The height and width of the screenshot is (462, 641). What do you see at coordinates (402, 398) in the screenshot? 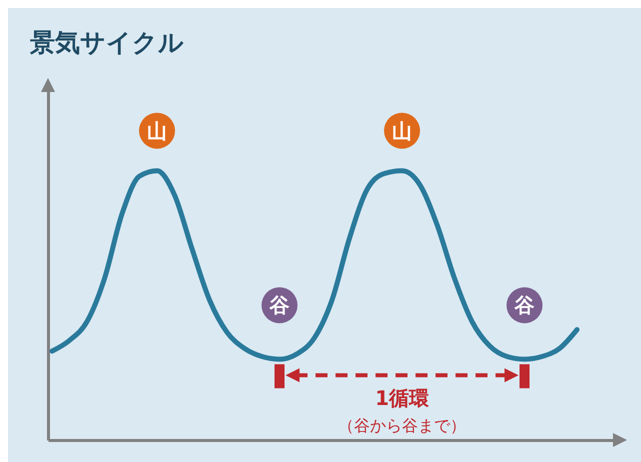
I see `annotation: 1循環` at bounding box center [402, 398].